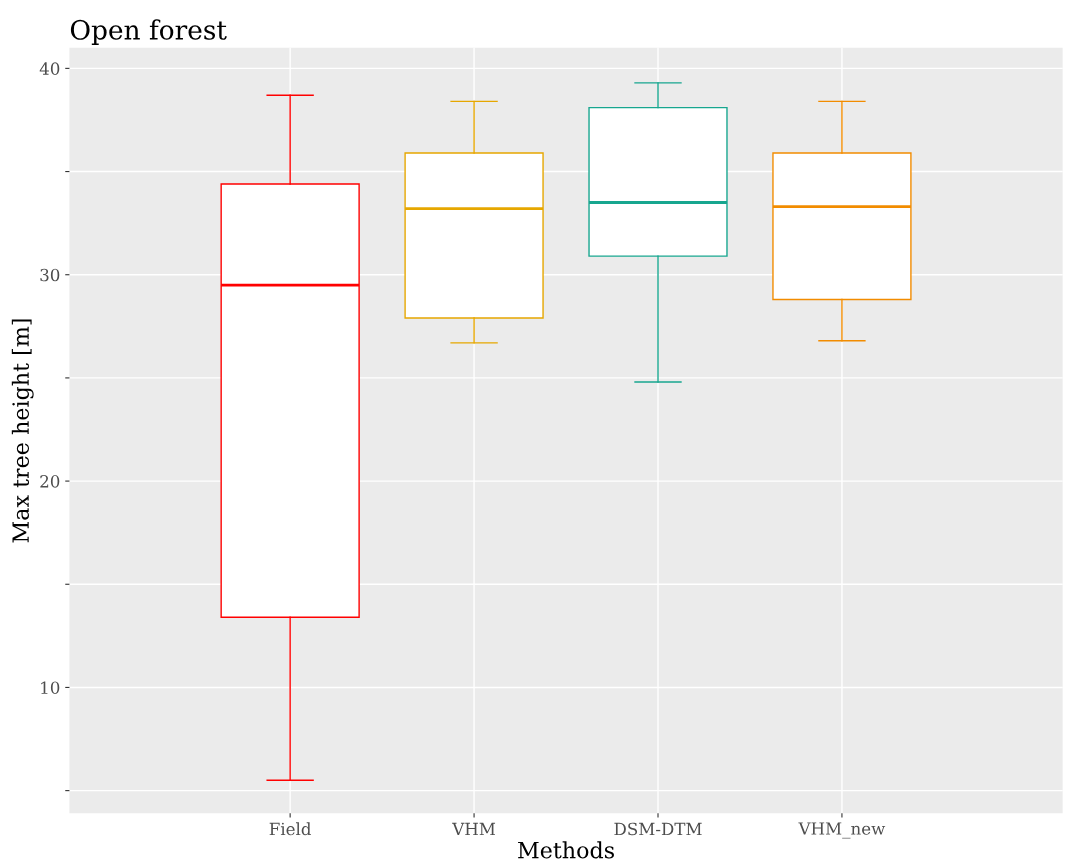  What do you see at coordinates (22, 431) in the screenshot?
I see `y-axis-title: Max tree height [m]` at bounding box center [22, 431].